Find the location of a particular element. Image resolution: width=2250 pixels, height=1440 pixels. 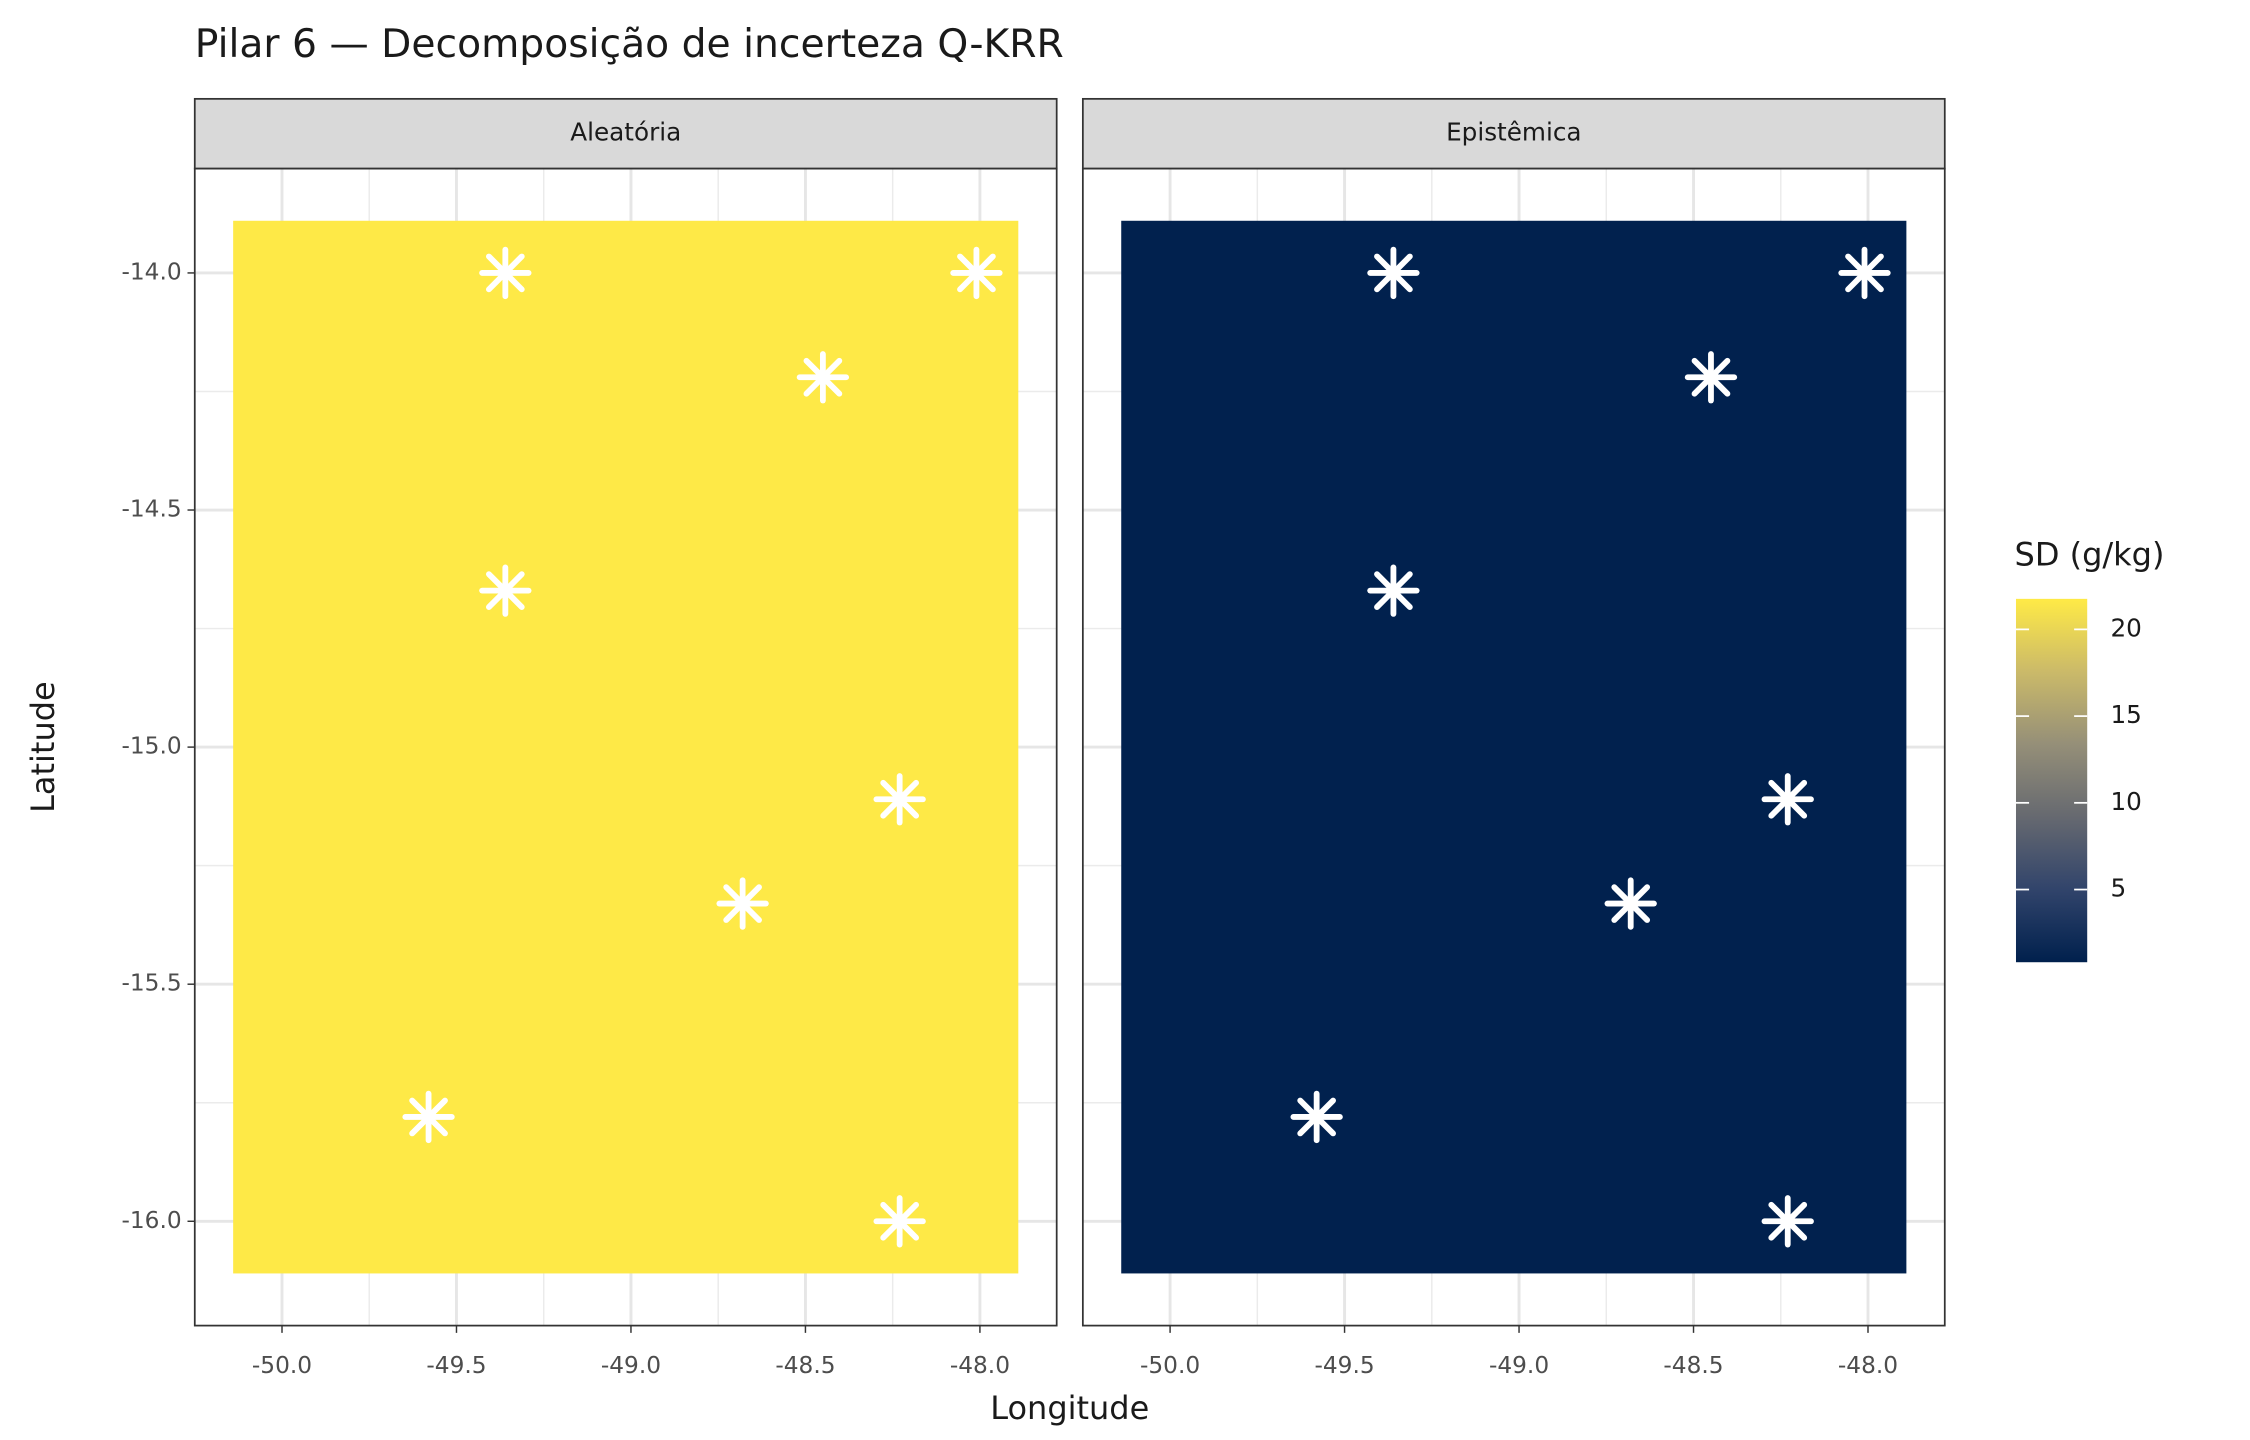

colorbar-tick-label: 10 is located at coordinates (2125, 801).